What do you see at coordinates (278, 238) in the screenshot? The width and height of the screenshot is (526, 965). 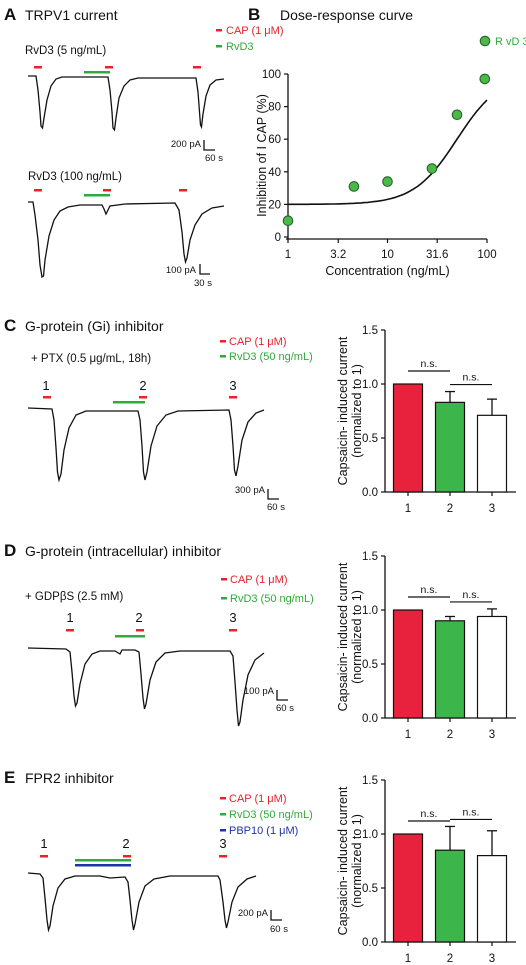 I see `y-tick-label-b-0: 0` at bounding box center [278, 238].